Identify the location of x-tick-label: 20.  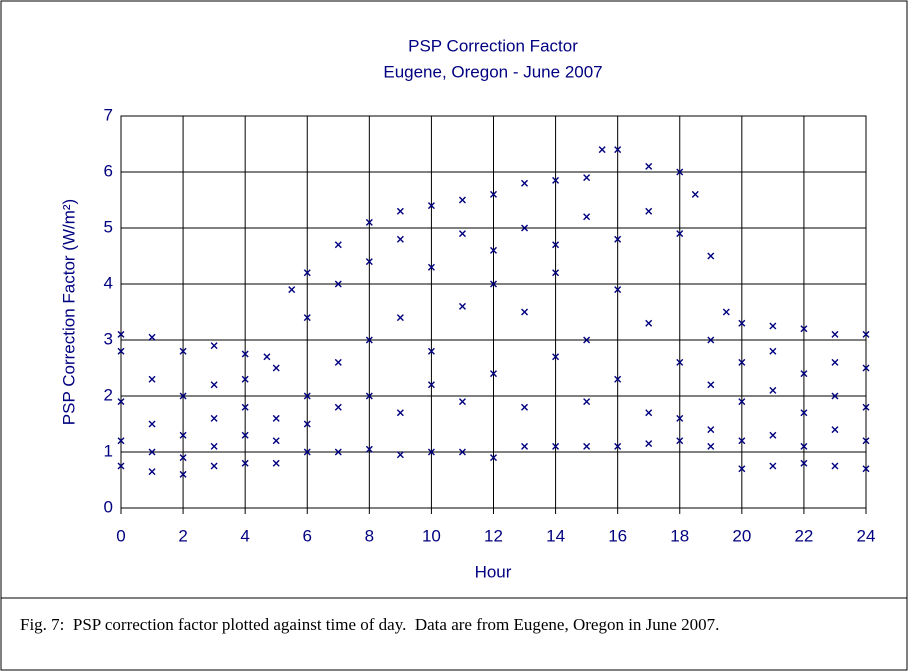
(741, 535).